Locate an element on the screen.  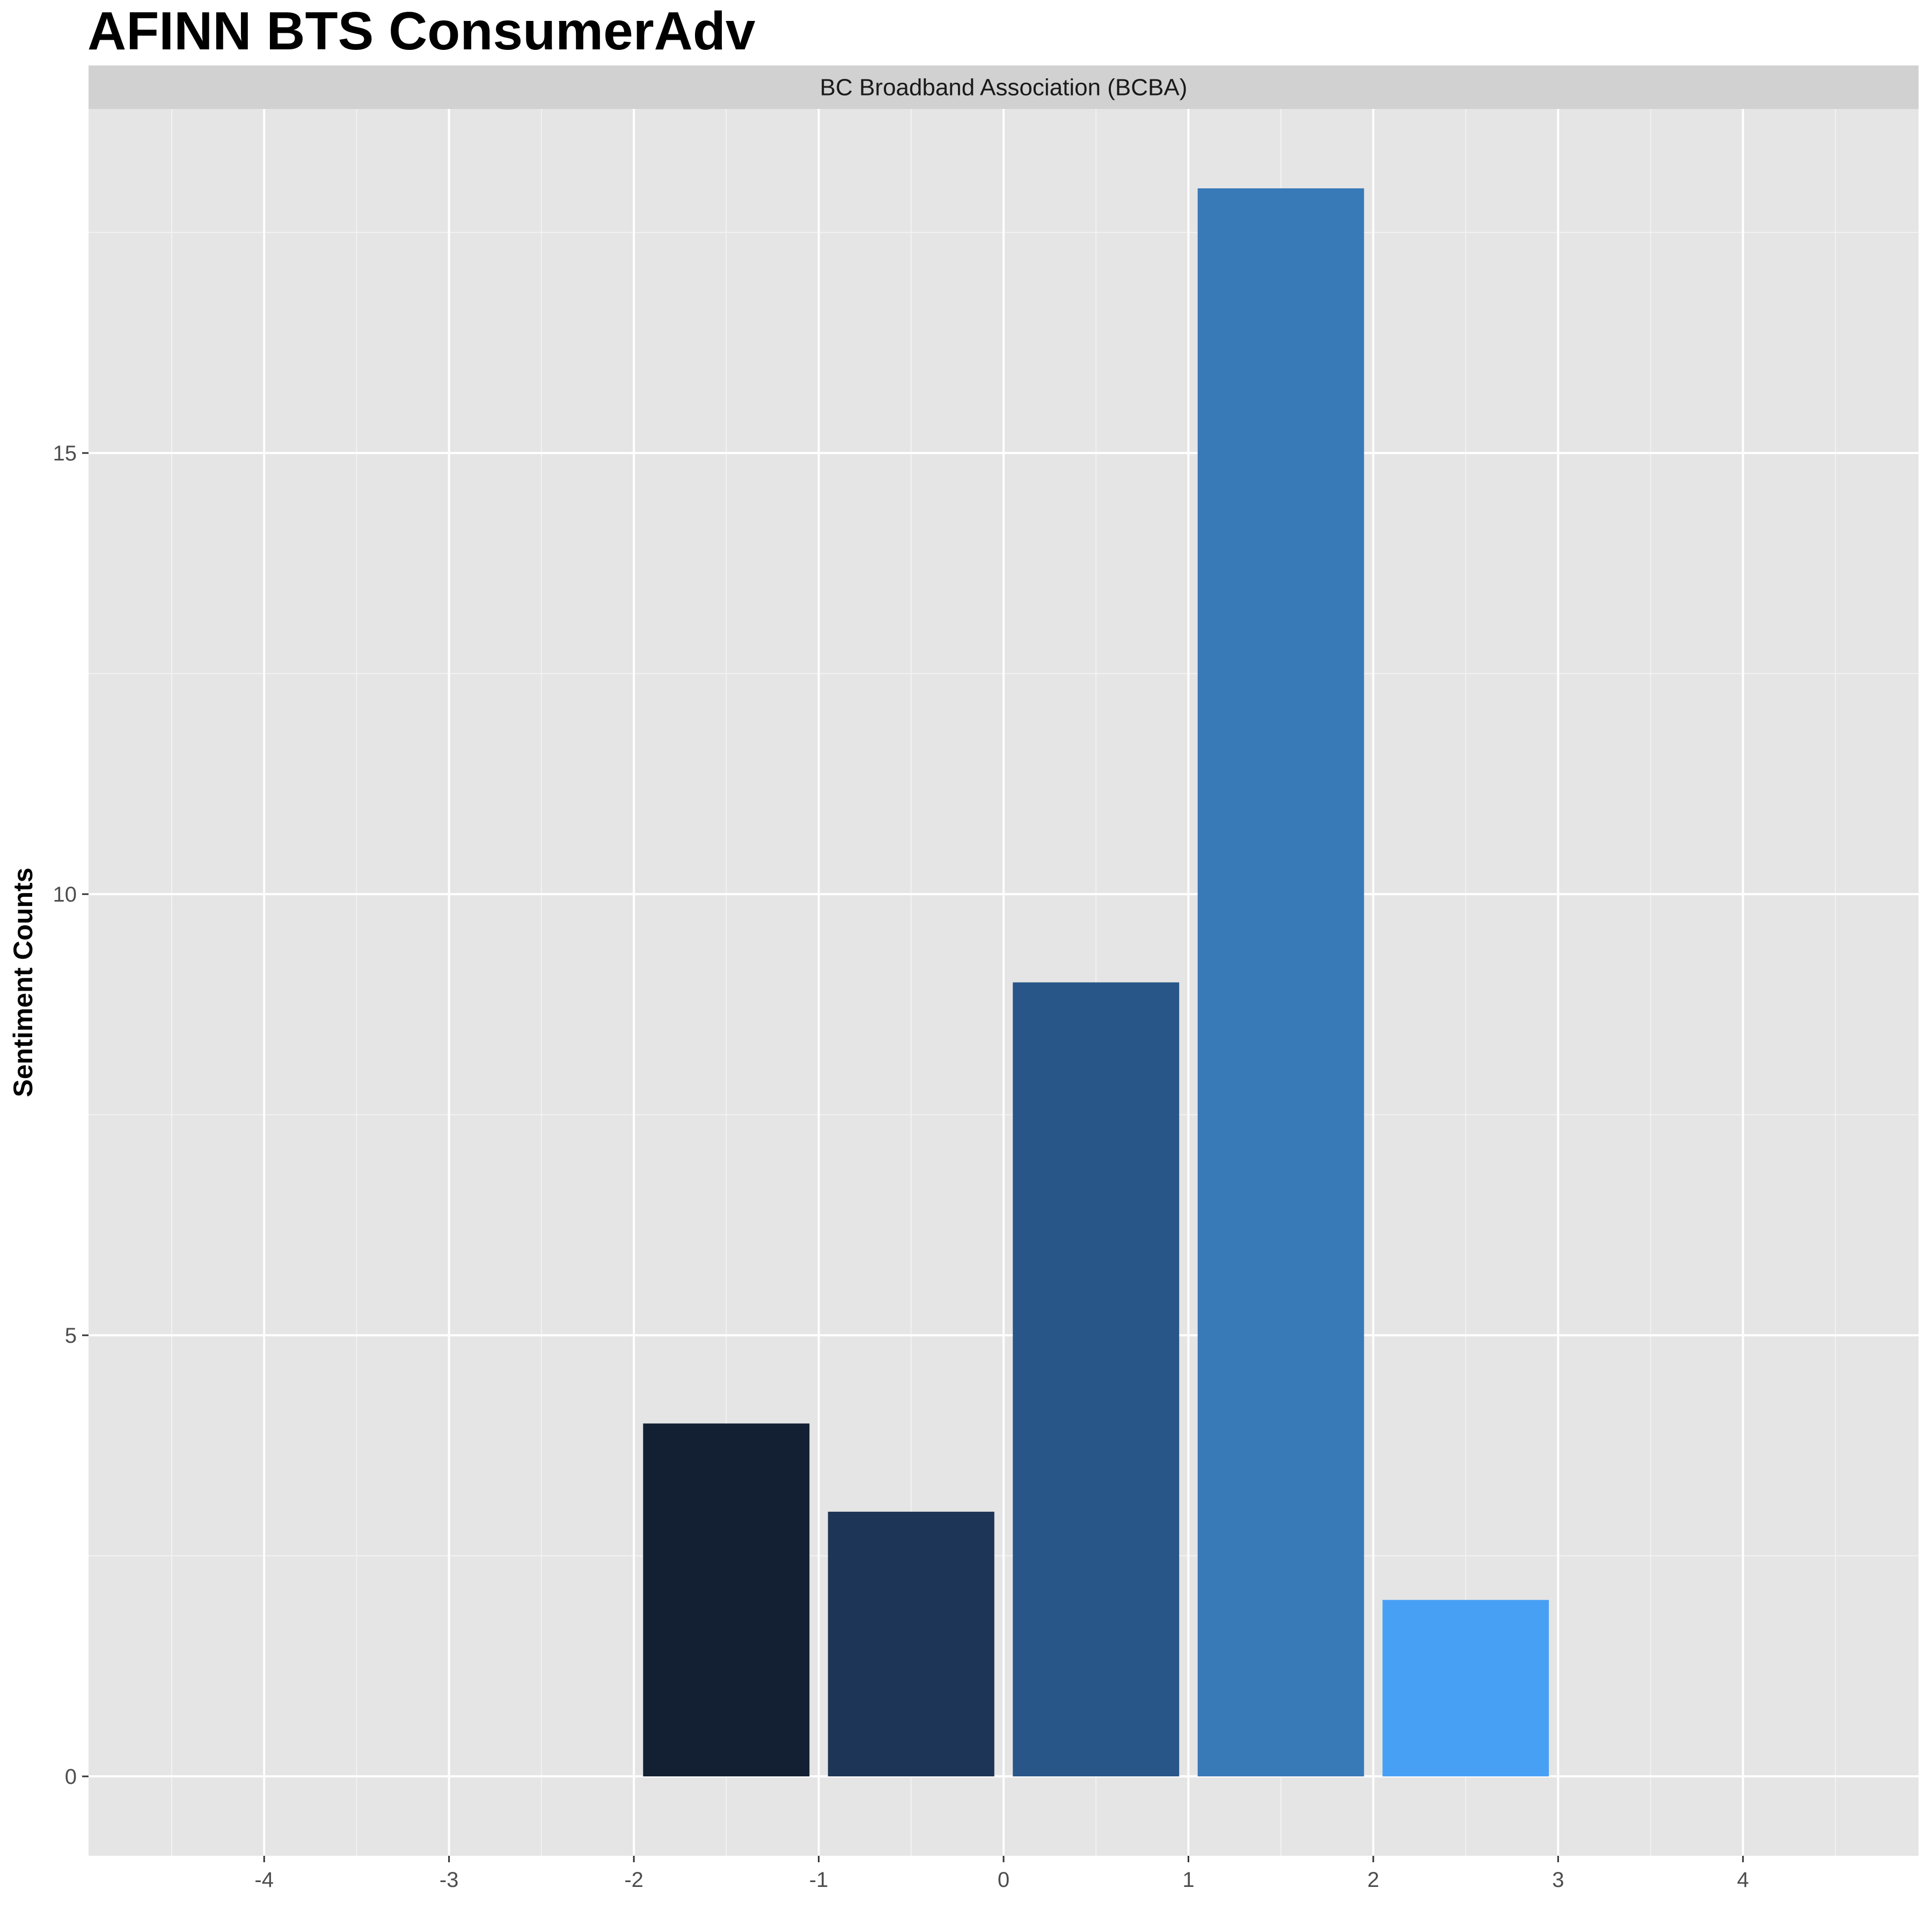
x-axis: -4 -3 -2 -1 0 1 2 3 4 is located at coordinates (1001, 1874).